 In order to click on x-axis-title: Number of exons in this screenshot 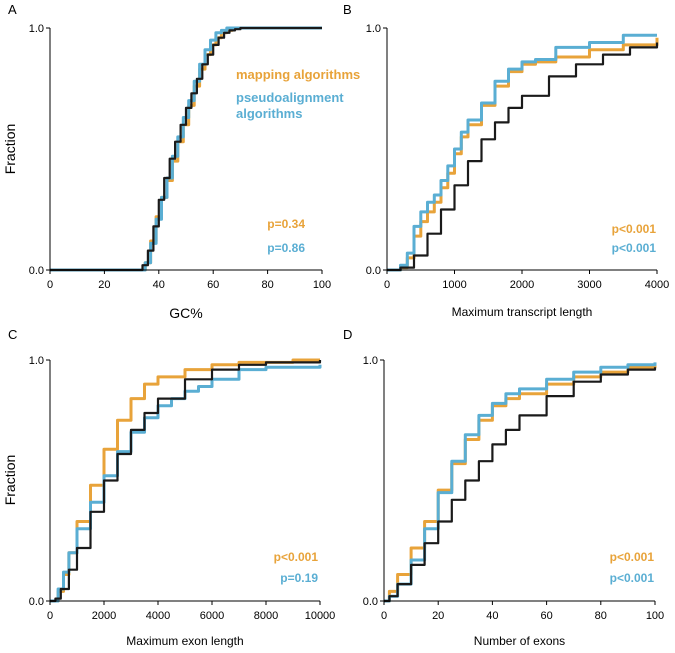, I will do `click(519, 641)`.